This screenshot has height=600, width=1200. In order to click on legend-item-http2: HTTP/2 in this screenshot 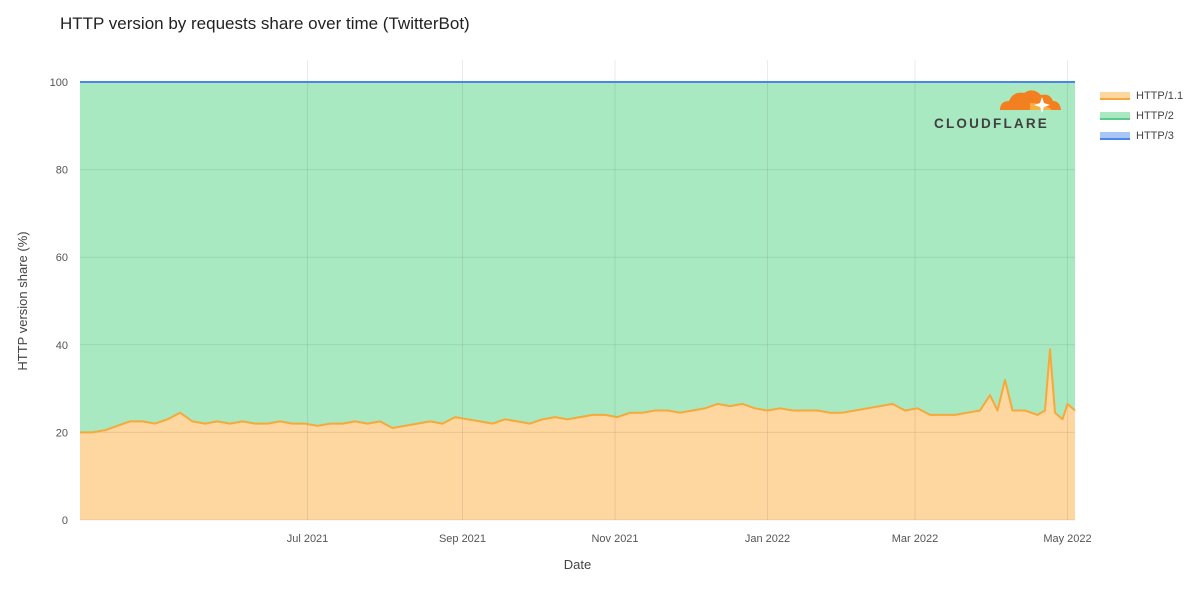, I will do `click(1141, 116)`.